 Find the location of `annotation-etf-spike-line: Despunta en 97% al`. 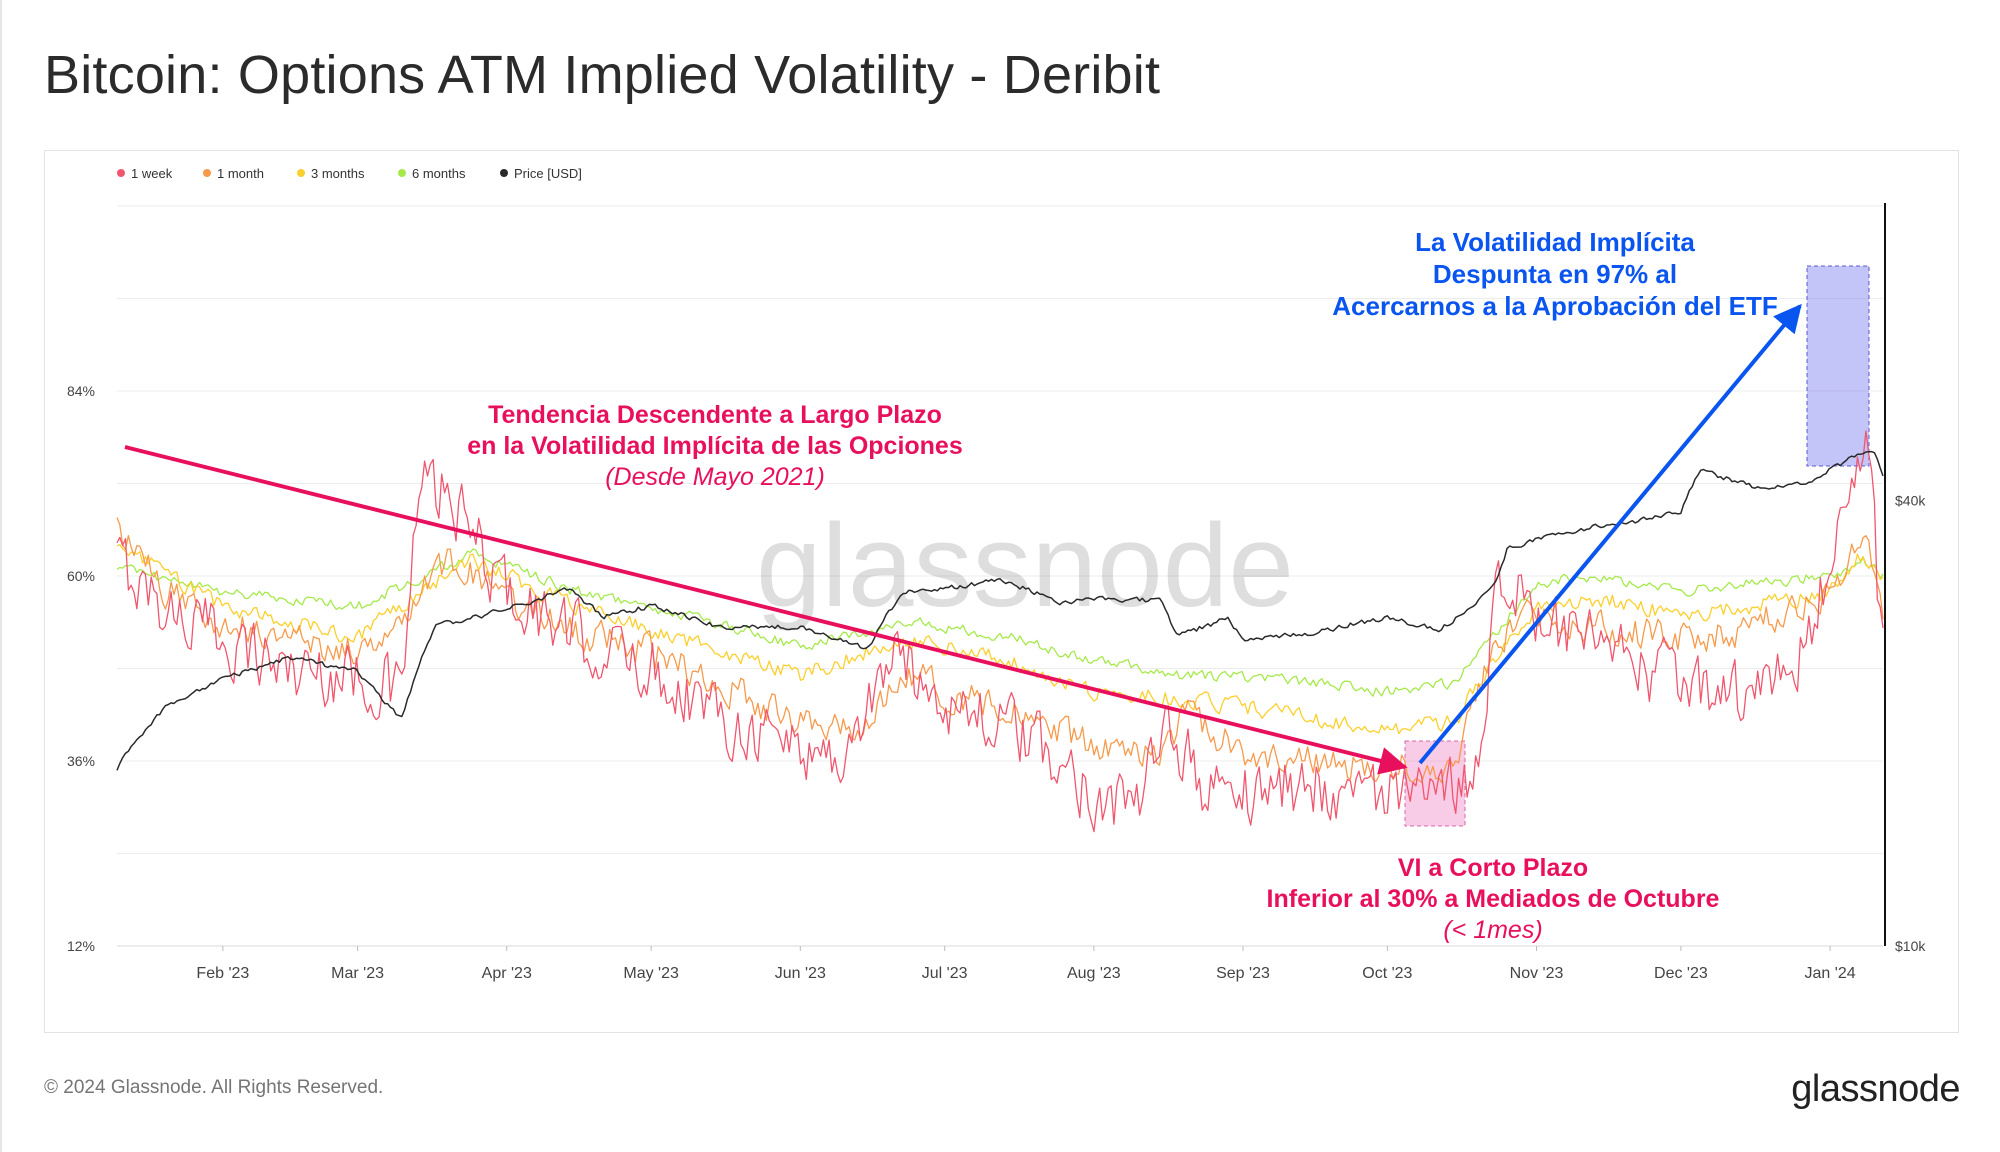

annotation-etf-spike-line: Despunta en 97% al is located at coordinates (1555, 274).